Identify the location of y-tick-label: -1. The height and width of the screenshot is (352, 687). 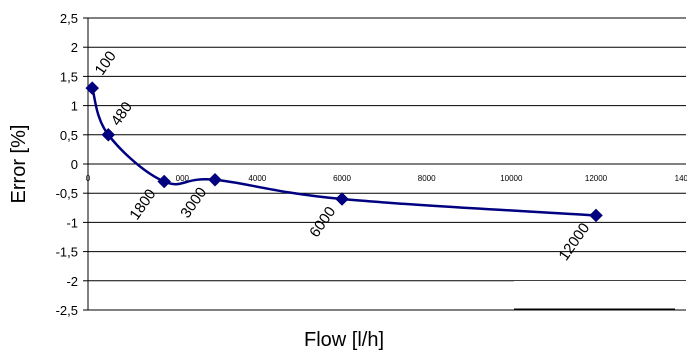
(72, 222).